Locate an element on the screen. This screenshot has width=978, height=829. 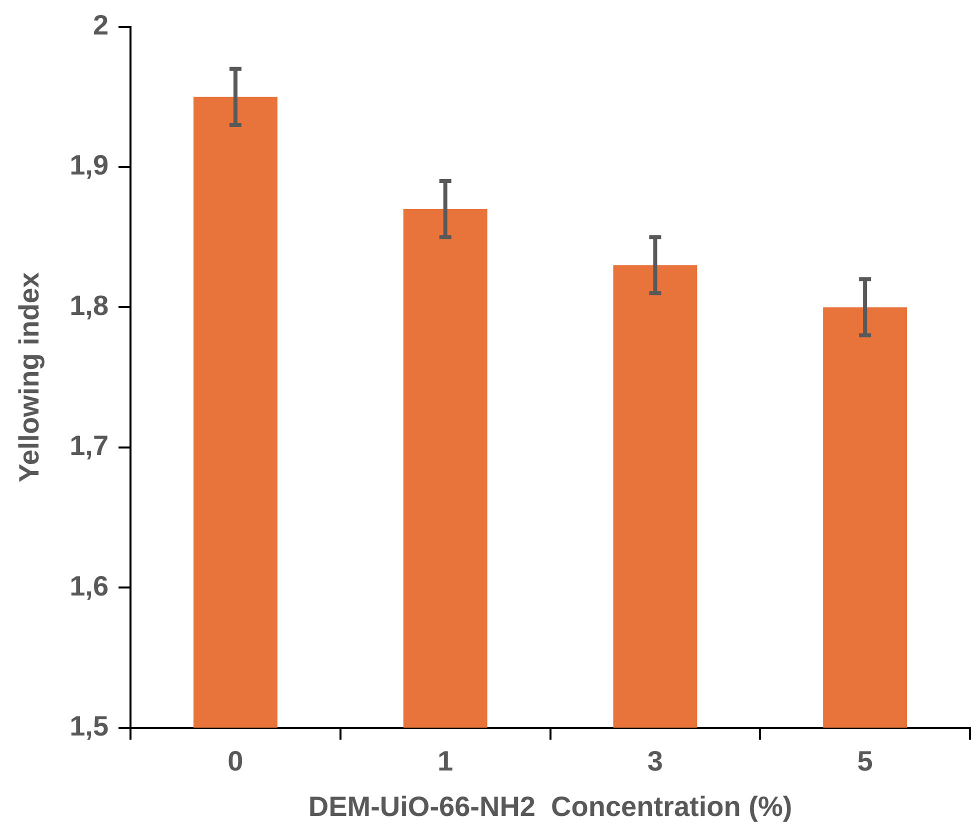
y-tick-label: 1,8 is located at coordinates (89, 305).